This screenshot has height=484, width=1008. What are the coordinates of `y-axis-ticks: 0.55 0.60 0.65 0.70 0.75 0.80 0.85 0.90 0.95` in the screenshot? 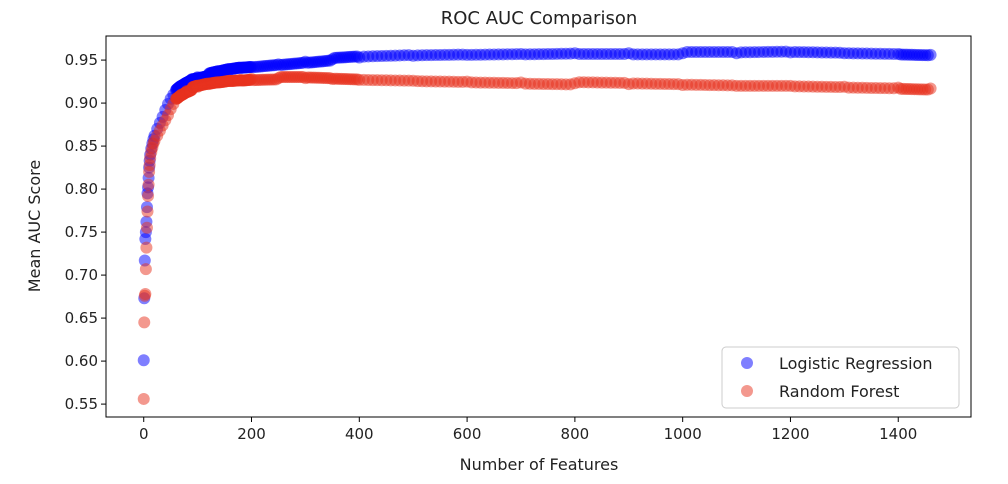 It's located at (85, 232).